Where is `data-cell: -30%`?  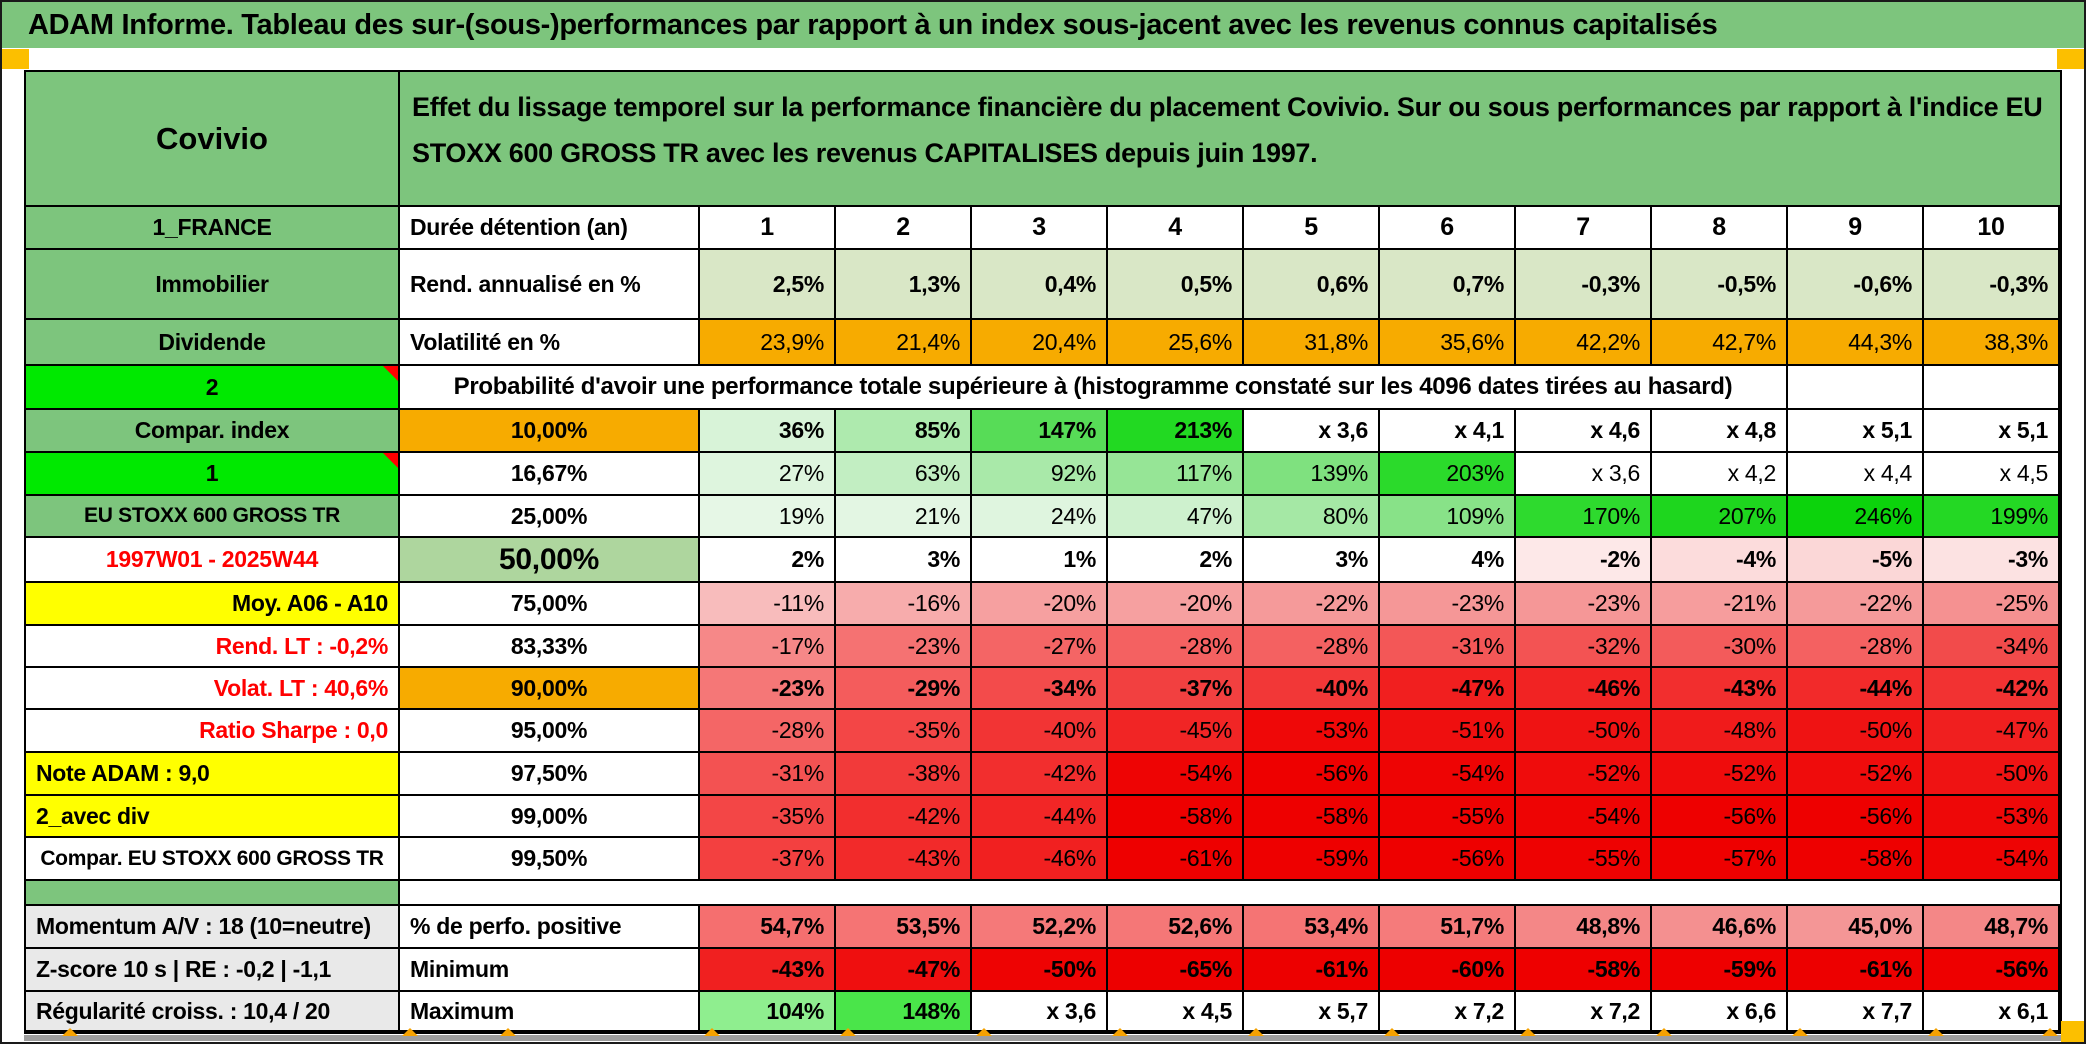 data-cell: -30% is located at coordinates (1720, 647).